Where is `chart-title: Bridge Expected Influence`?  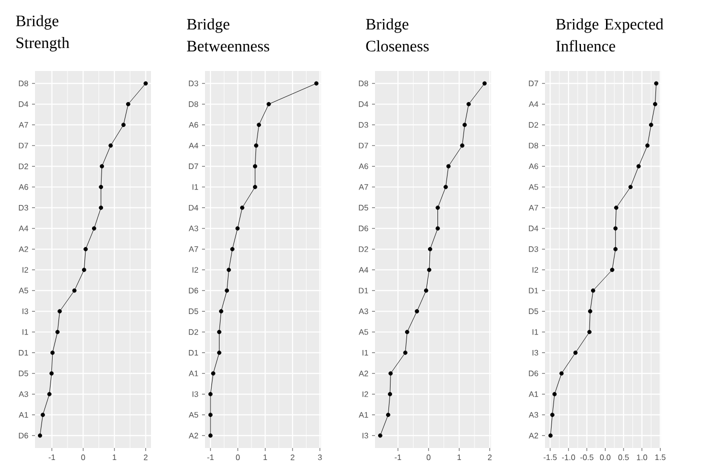
chart-title: Bridge Expected Influence is located at coordinates (610, 35).